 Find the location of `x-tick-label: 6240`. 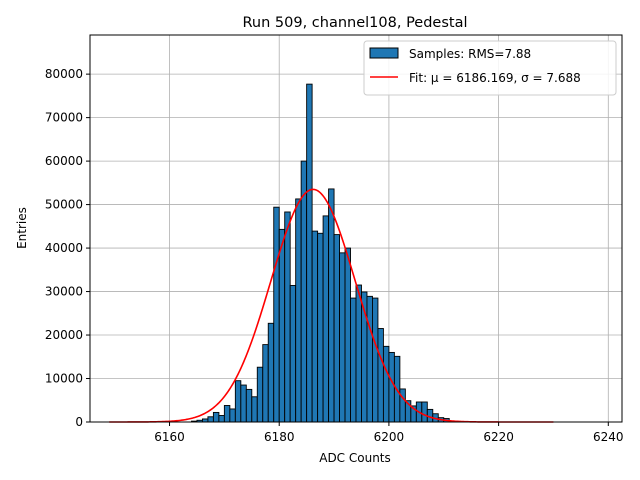

x-tick-label: 6240 is located at coordinates (608, 437).